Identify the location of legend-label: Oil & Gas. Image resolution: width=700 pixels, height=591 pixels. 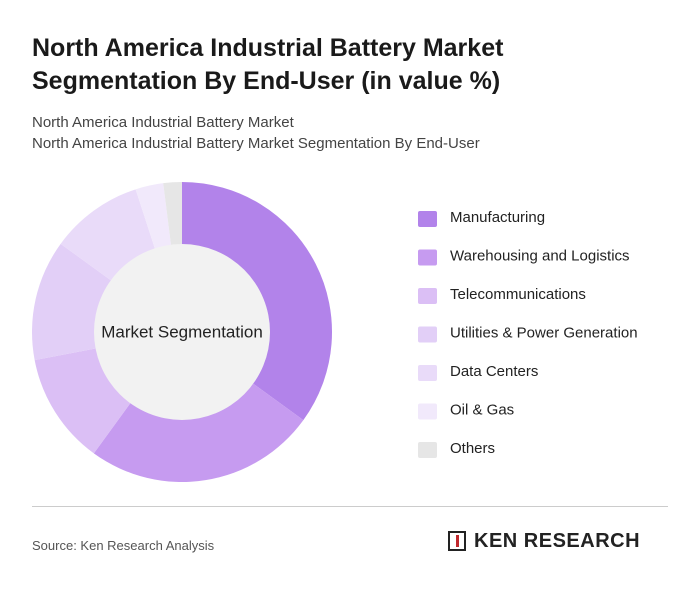
(482, 409).